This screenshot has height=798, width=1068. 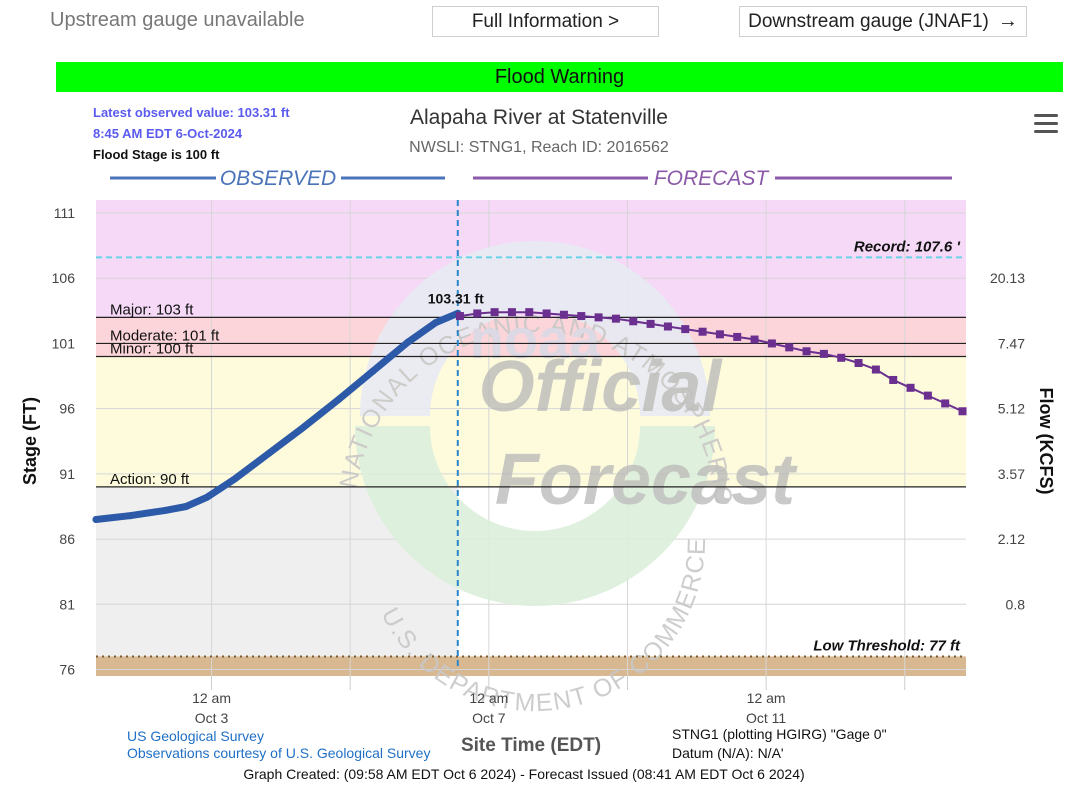 I want to click on chart-title: Alapaha River at Statenville, so click(x=539, y=117).